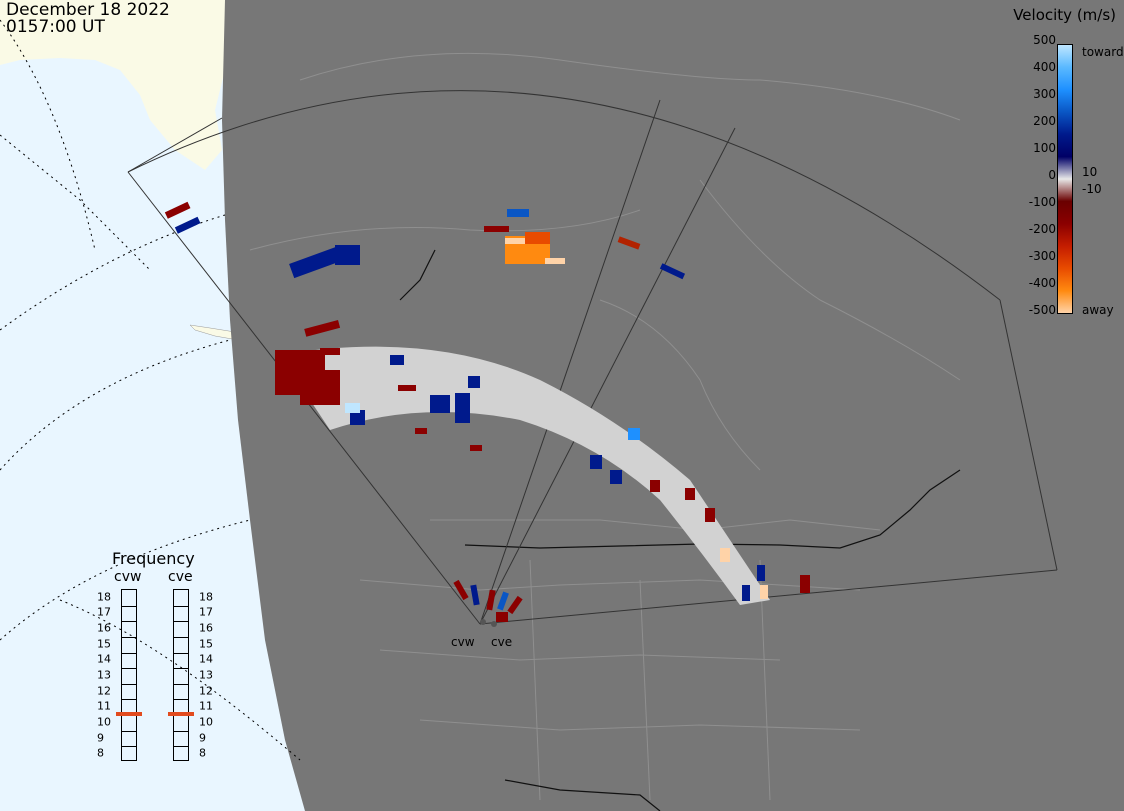 This screenshot has width=1124, height=811. What do you see at coordinates (104, 612) in the screenshot?
I see `frequency-tick-label: 17` at bounding box center [104, 612].